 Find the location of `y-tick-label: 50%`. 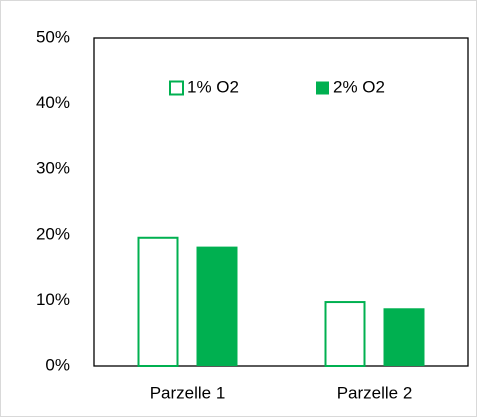

y-tick-label: 50% is located at coordinates (53, 36).